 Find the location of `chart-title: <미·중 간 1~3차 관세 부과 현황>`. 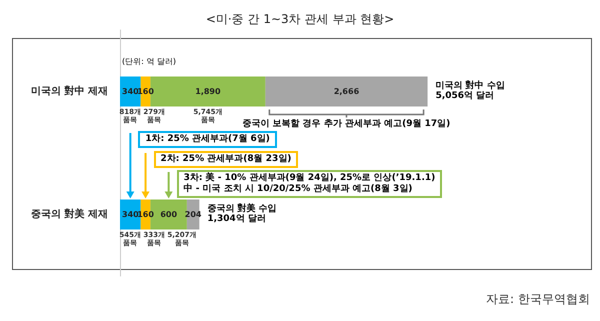

chart-title: <미·중 간 1~3차 관세 부과 현황> is located at coordinates (300, 19).